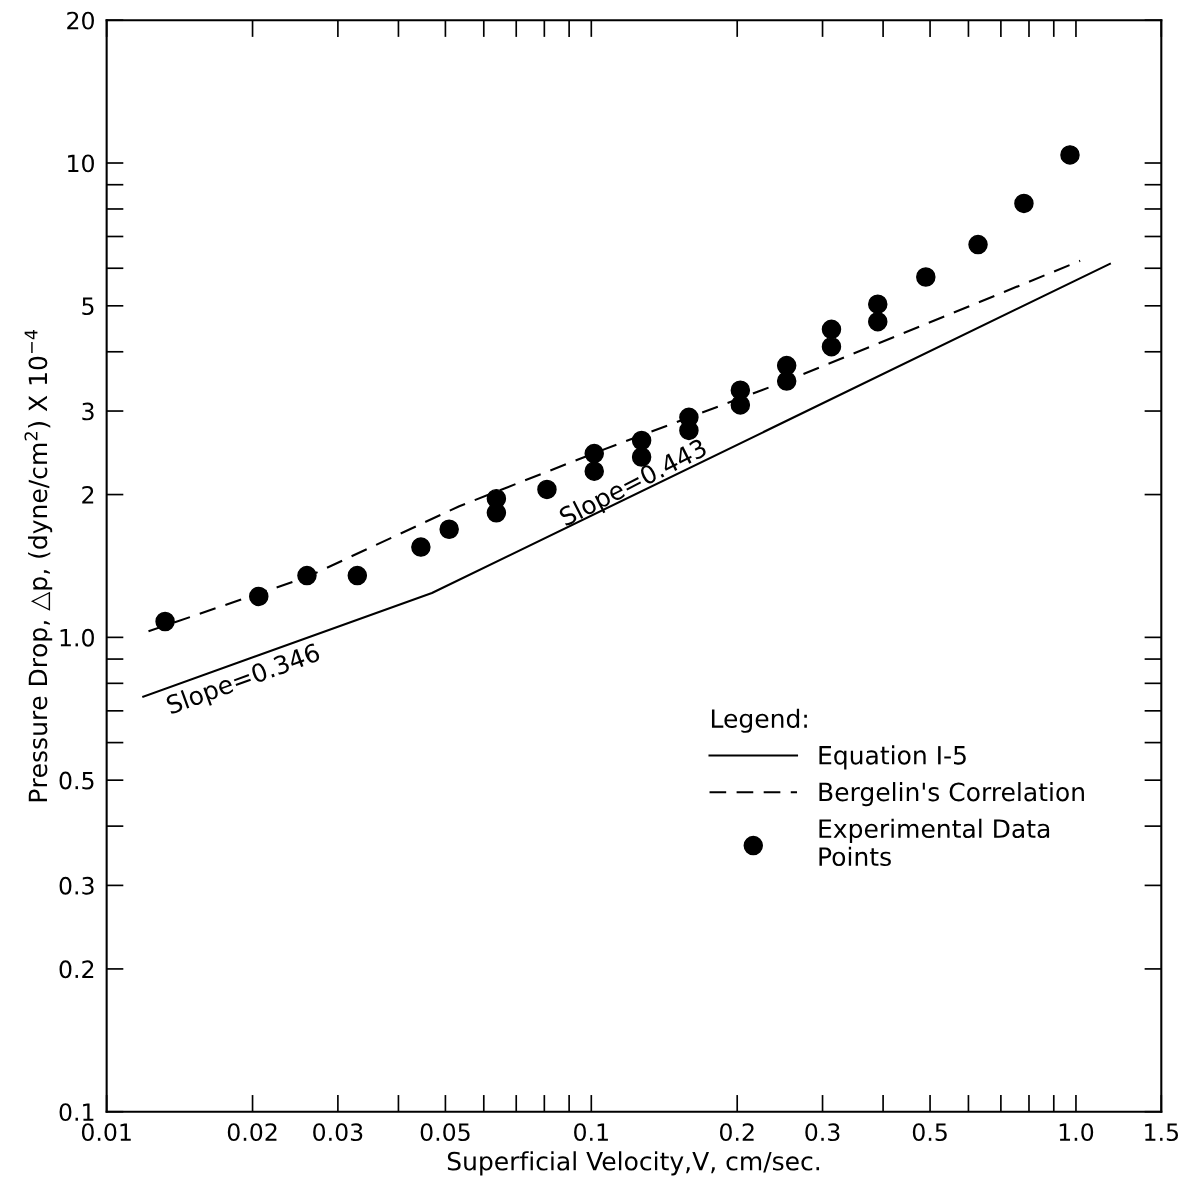 Image resolution: width=1185 pixels, height=1189 pixels. I want to click on x-tick-label: 0.05, so click(445, 1132).